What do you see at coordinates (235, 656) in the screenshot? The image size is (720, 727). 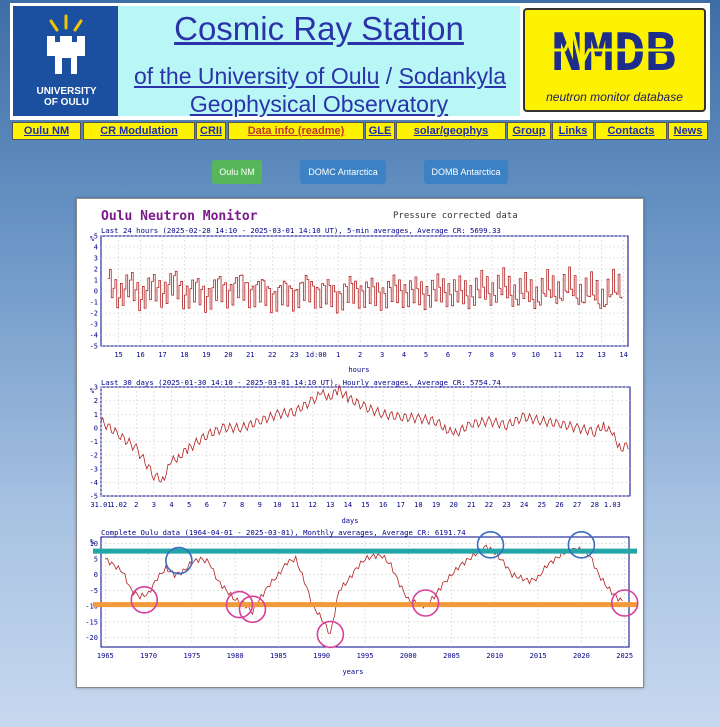 I see `panel-3-xtick-label: 1980` at bounding box center [235, 656].